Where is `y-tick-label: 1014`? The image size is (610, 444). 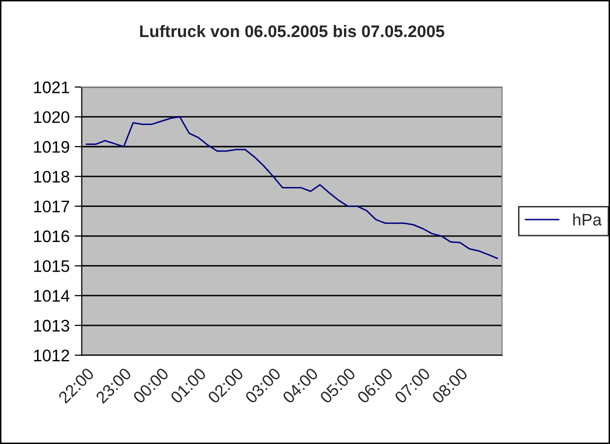
y-tick-label: 1014 is located at coordinates (52, 296).